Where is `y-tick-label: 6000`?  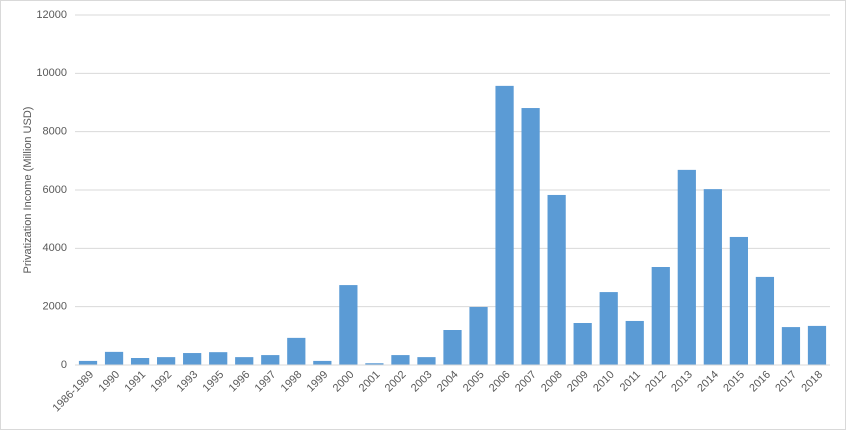
y-tick-label: 6000 is located at coordinates (55, 190).